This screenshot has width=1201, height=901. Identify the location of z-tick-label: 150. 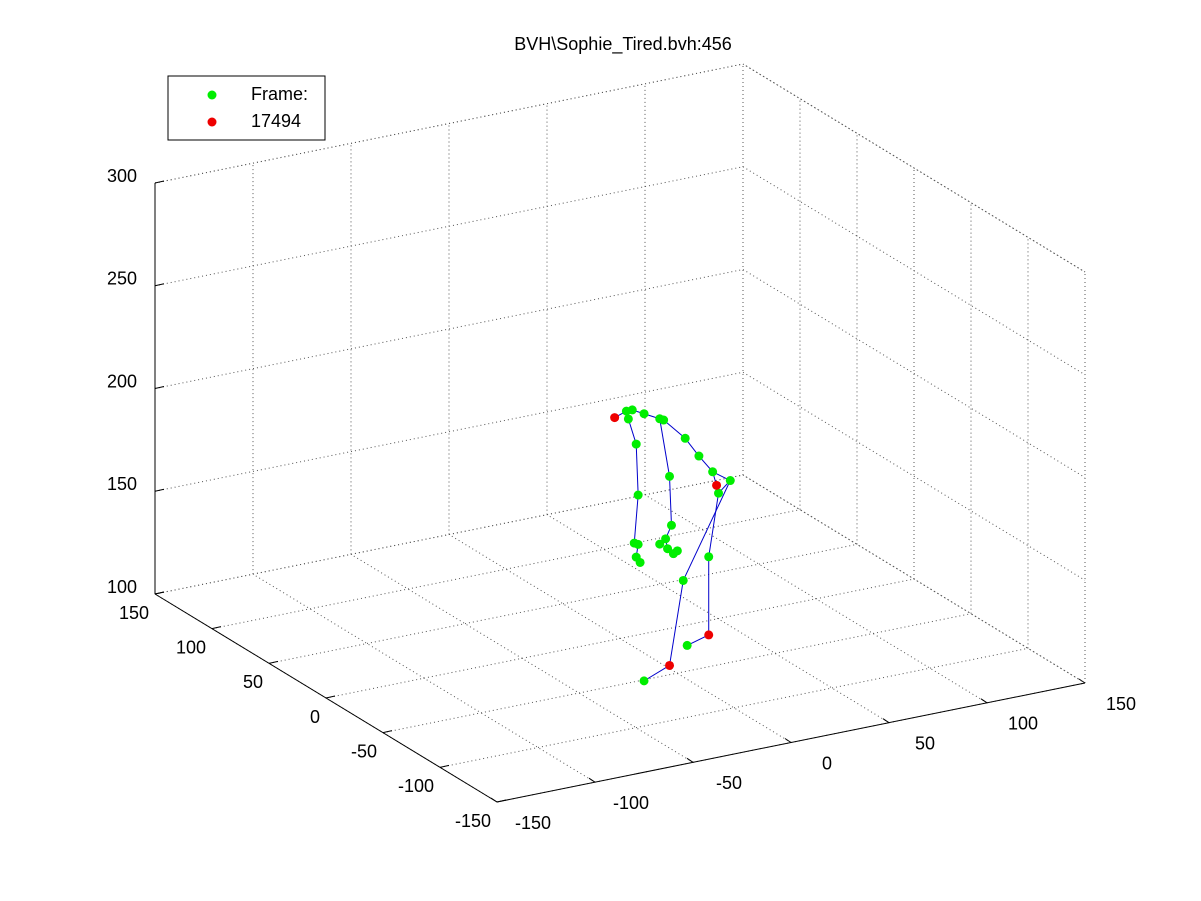
(122, 484).